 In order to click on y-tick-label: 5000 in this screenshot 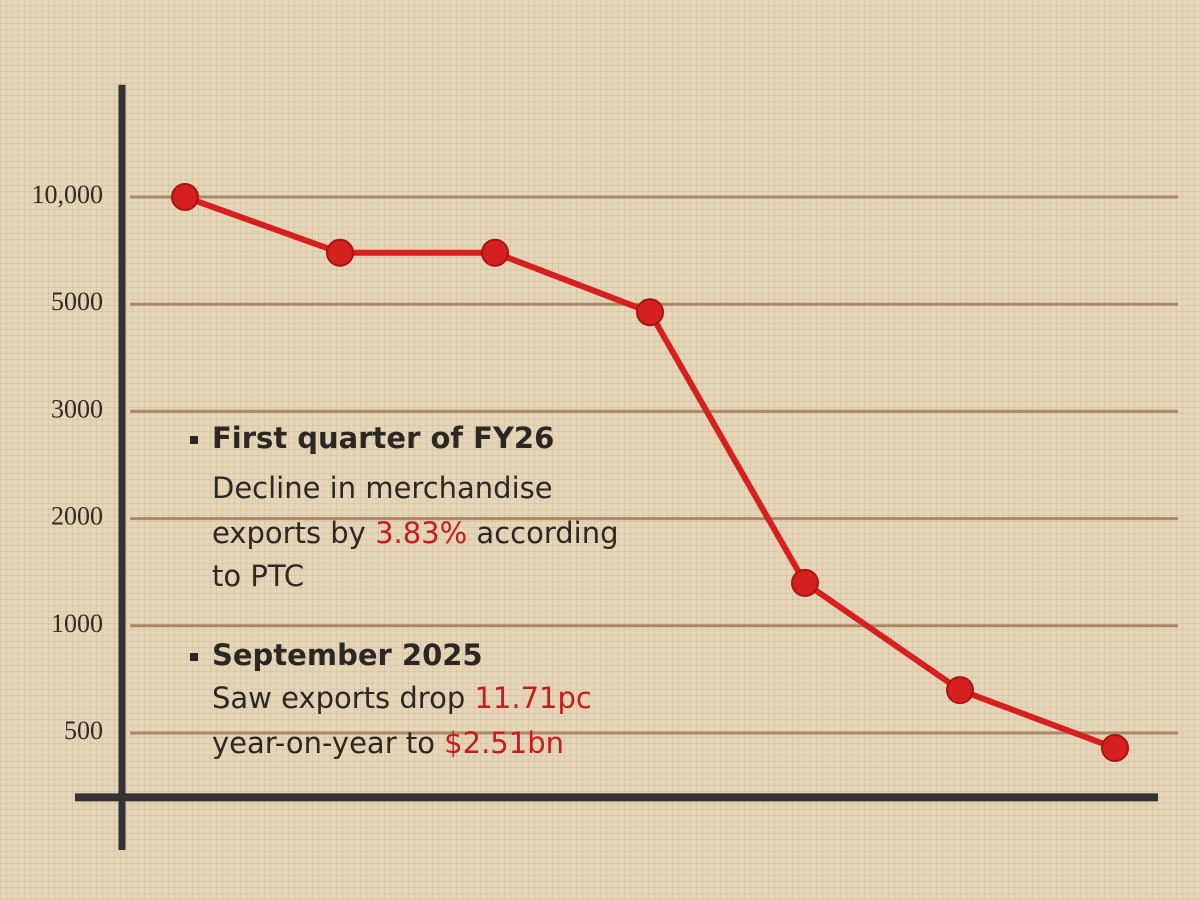, I will do `click(77, 301)`.